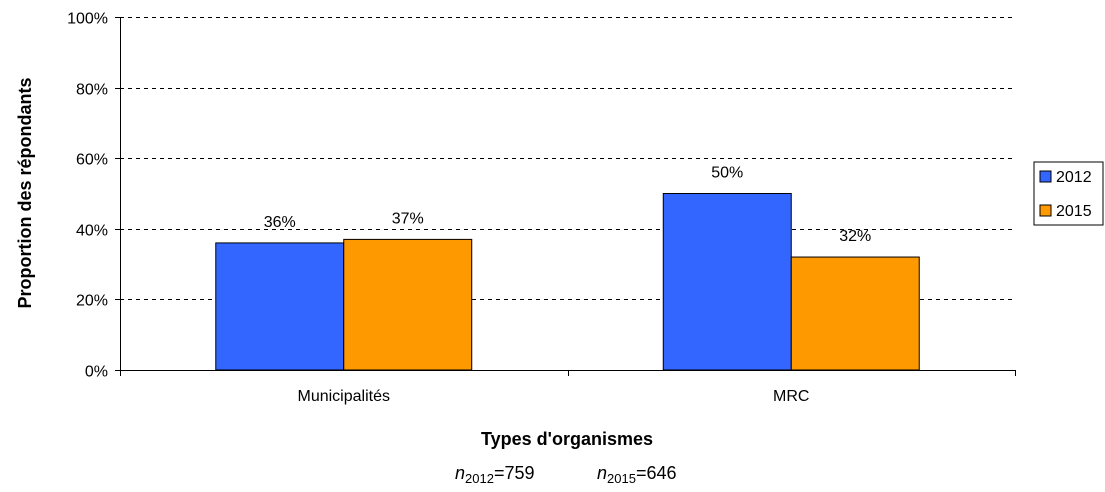 Image resolution: width=1105 pixels, height=492 pixels. What do you see at coordinates (92, 90) in the screenshot?
I see `y-tick-label: 80%` at bounding box center [92, 90].